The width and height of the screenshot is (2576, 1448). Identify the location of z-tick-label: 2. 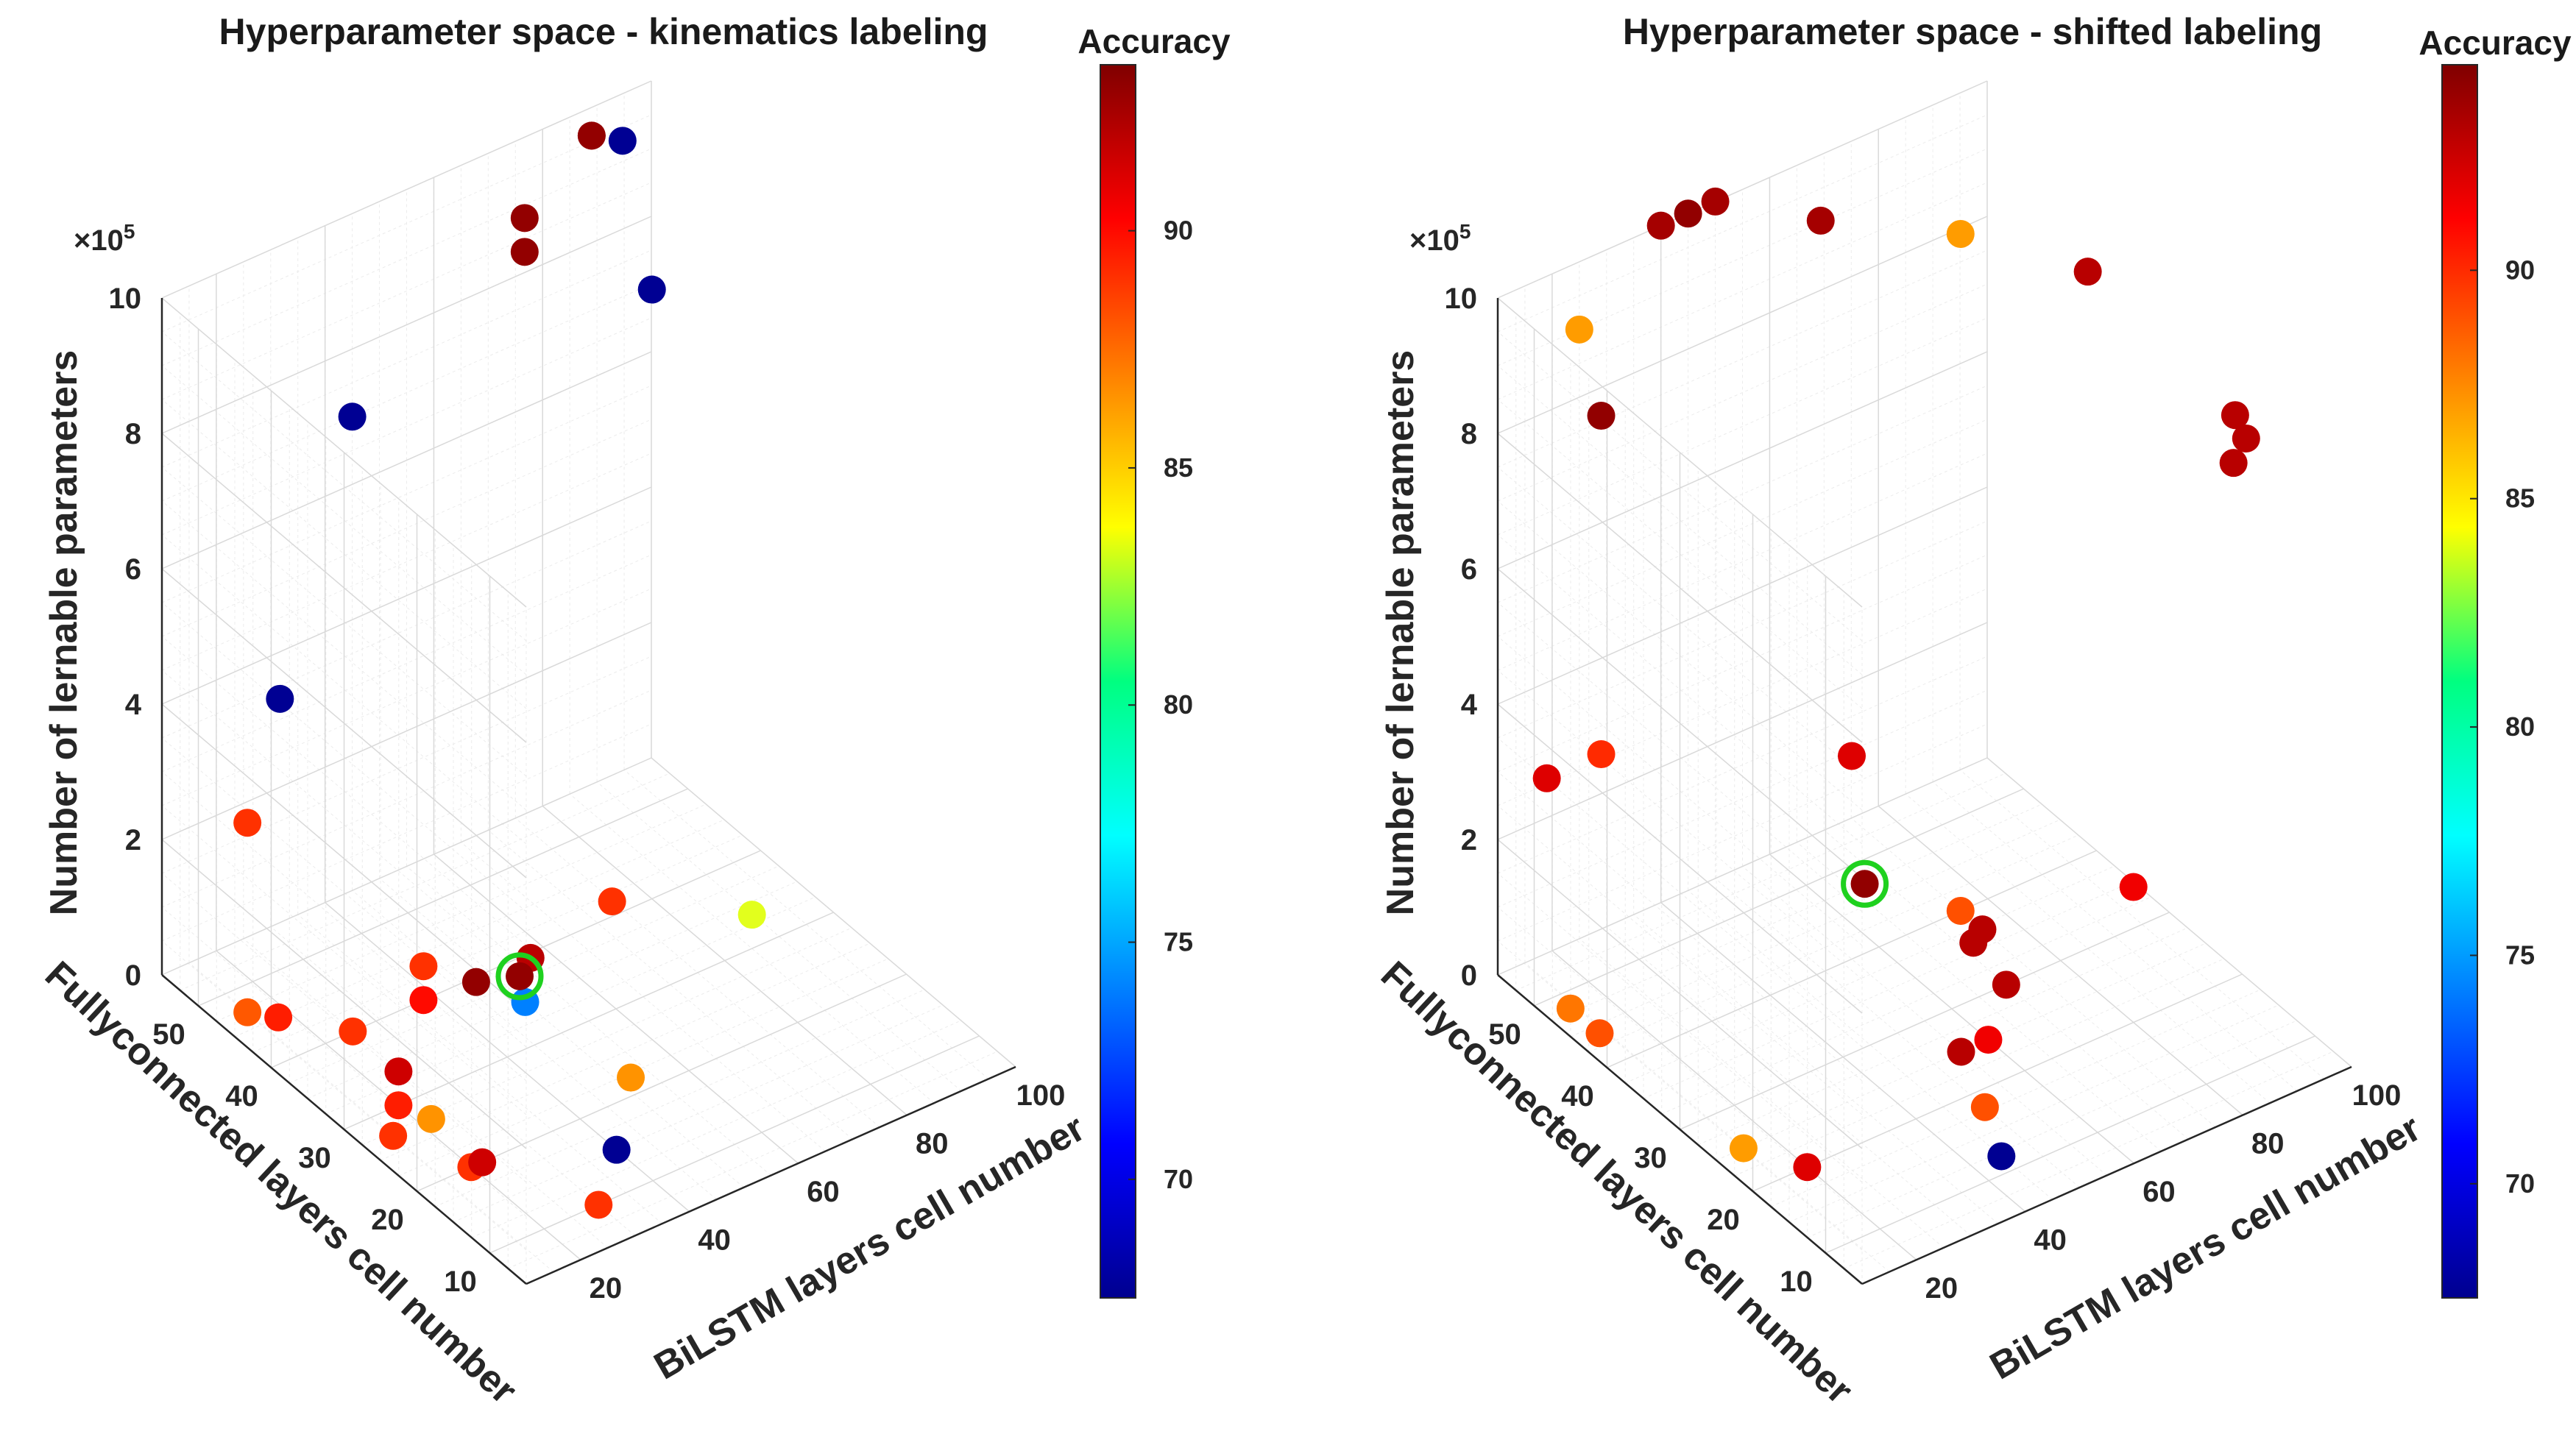
(1469, 840).